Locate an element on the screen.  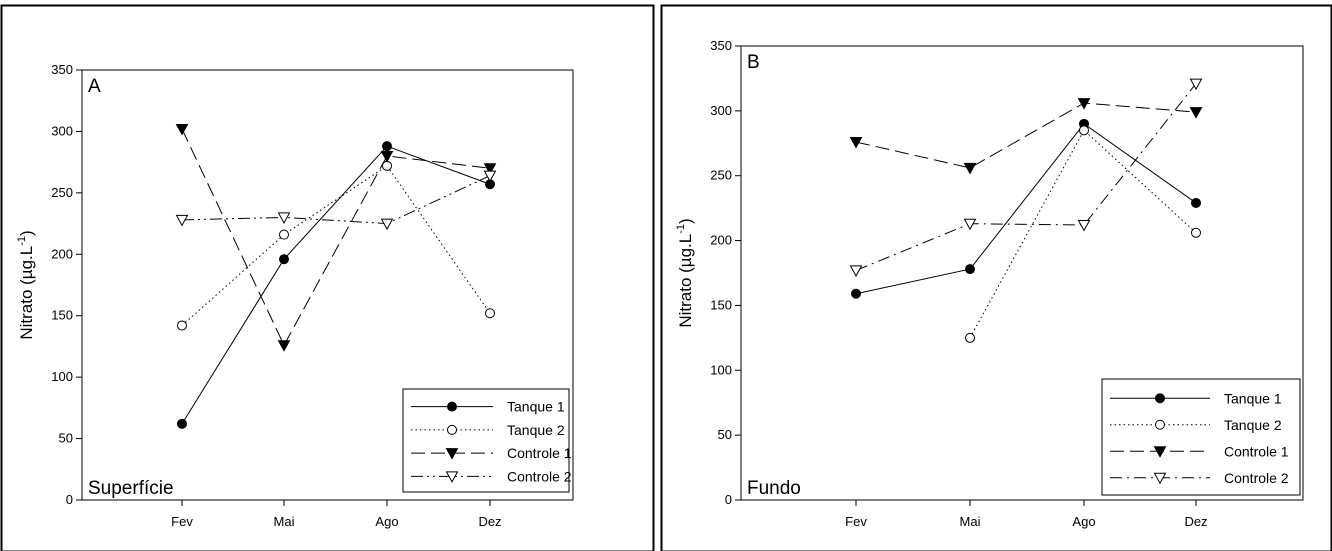
depth-label: Fundo is located at coordinates (774, 488).